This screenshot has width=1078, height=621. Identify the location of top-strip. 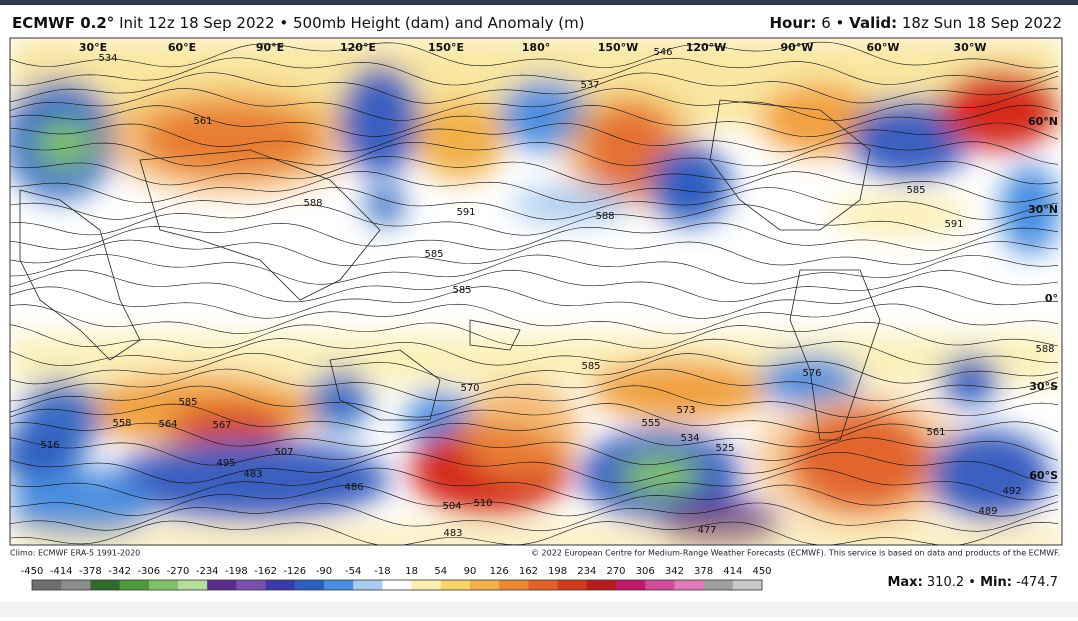
(539, 2).